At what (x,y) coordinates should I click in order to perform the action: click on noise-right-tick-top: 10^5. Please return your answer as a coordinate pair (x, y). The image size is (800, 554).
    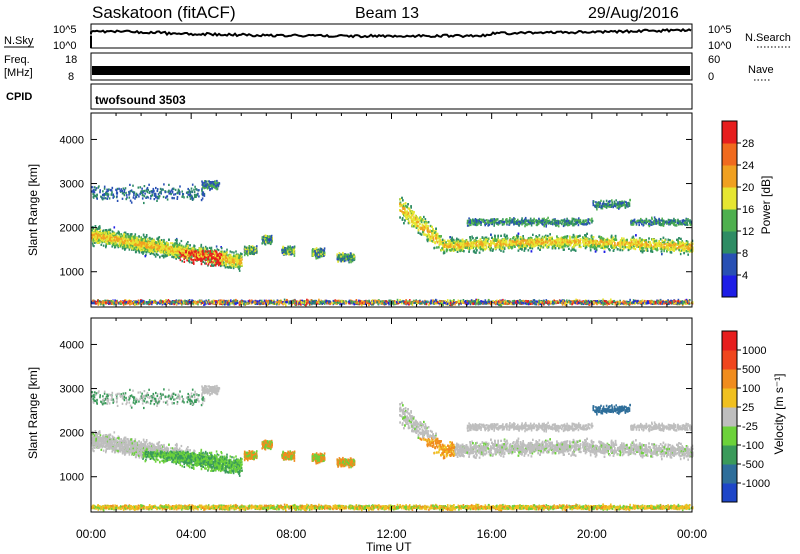
    Looking at the image, I should click on (720, 30).